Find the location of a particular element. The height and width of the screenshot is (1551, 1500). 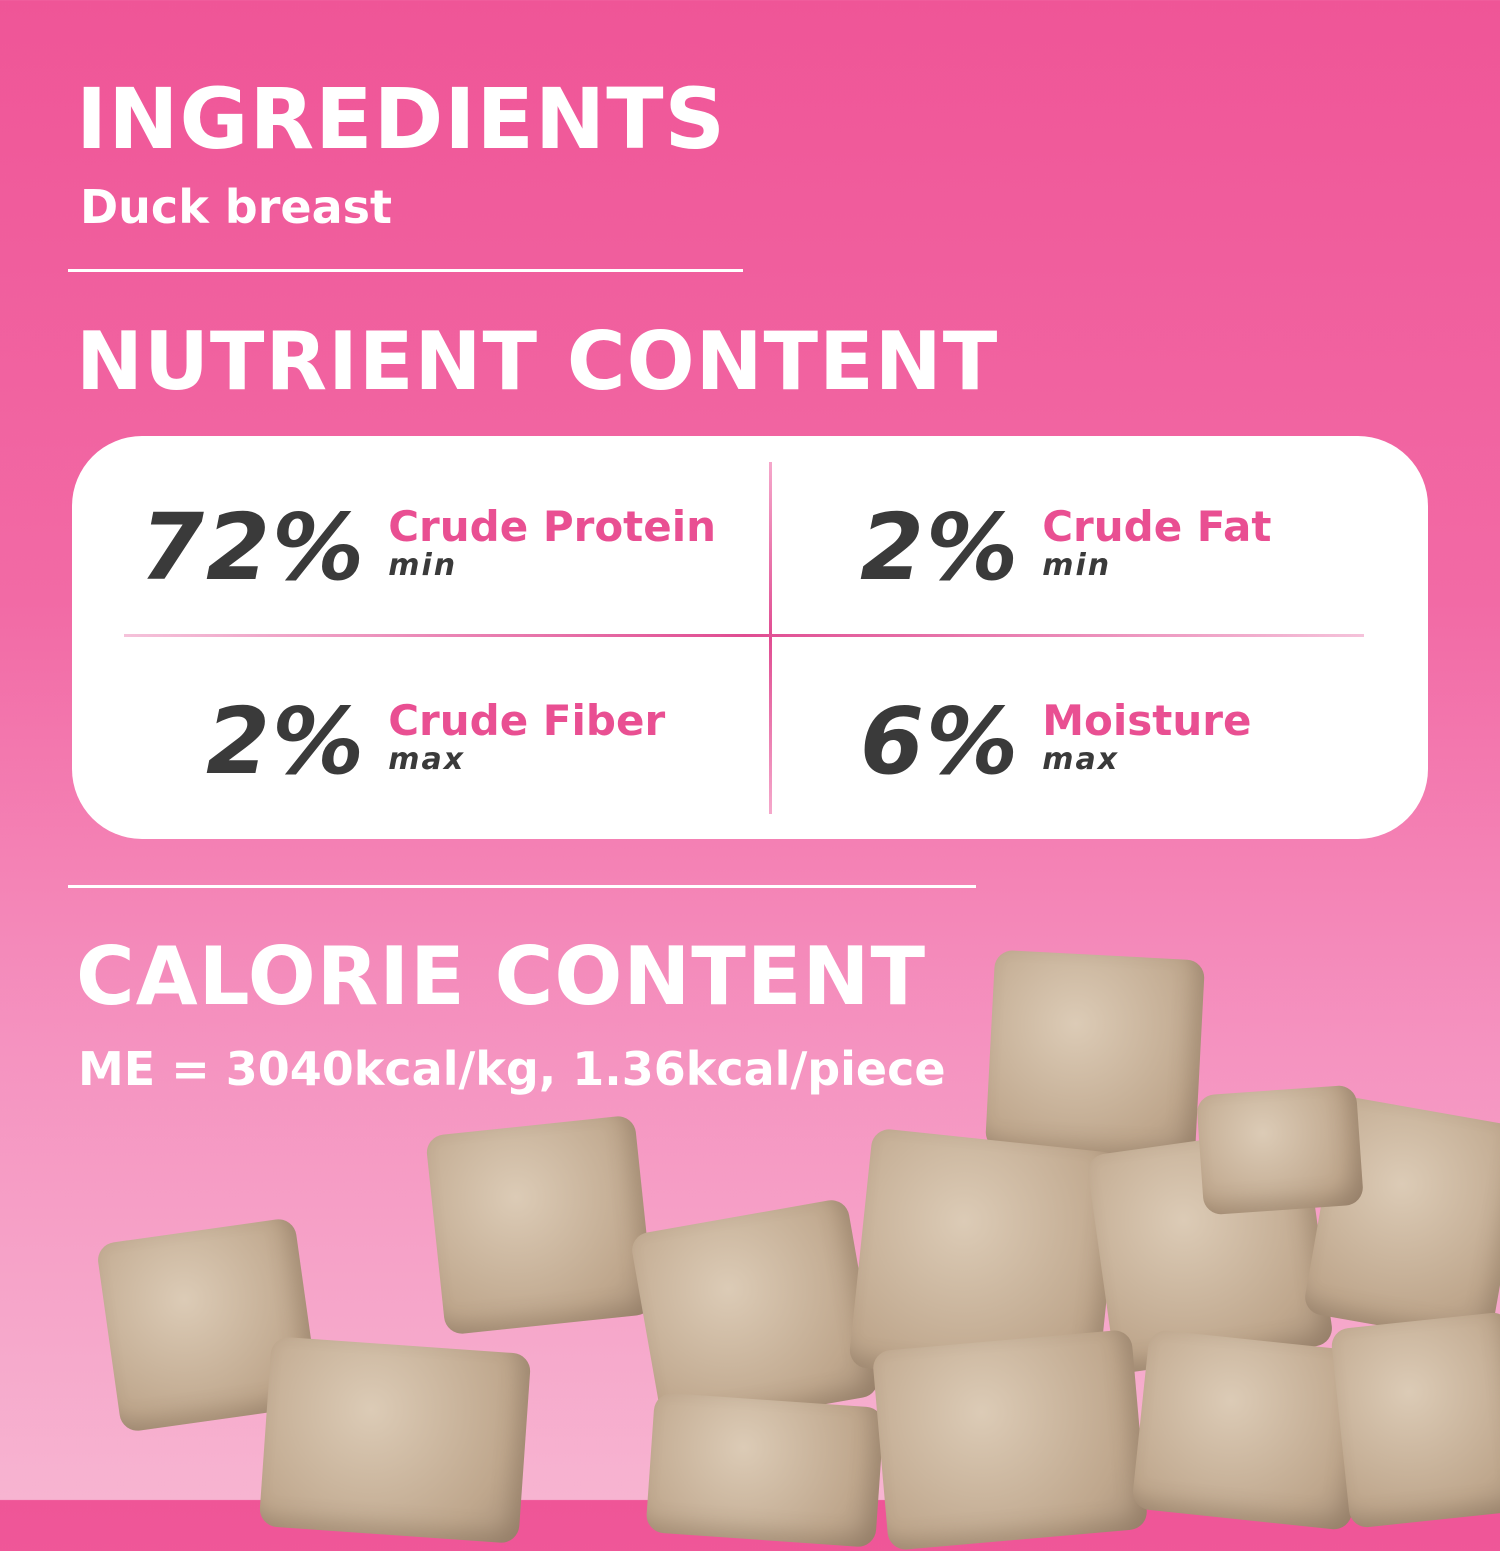

nutrient-moisture: 6% Moisture max is located at coordinates (1055, 742).